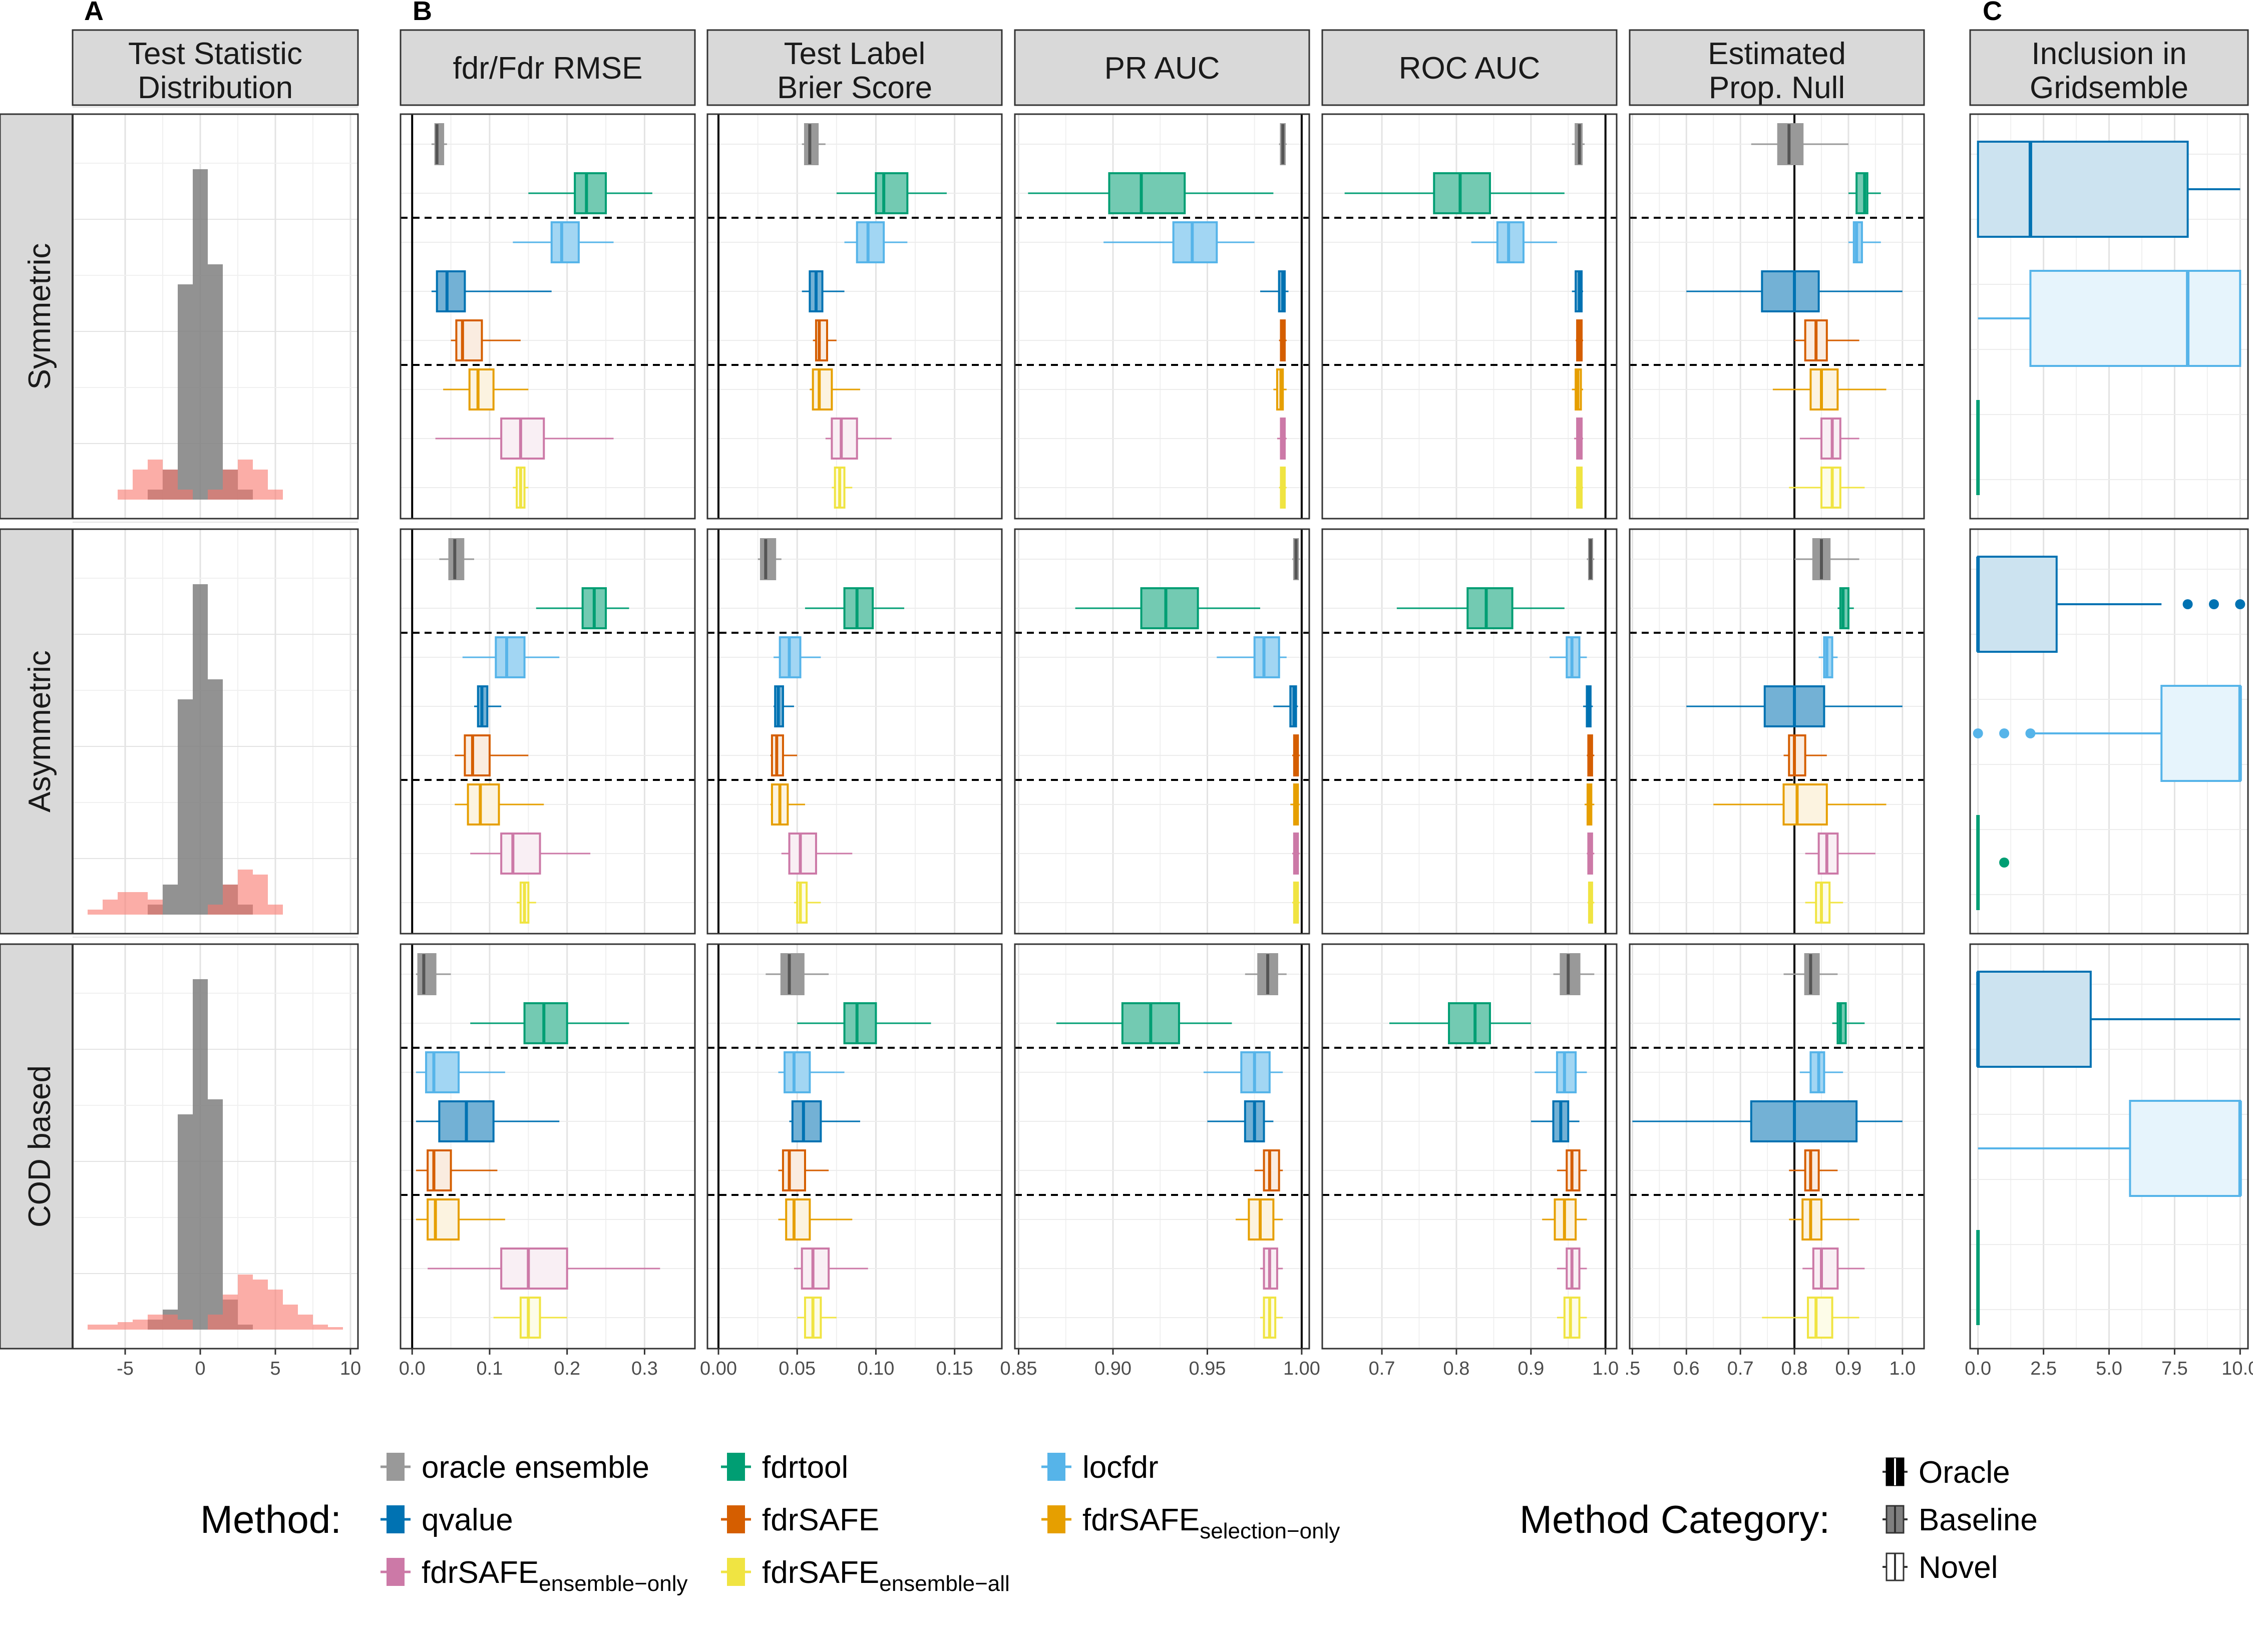 This screenshot has height=1652, width=2253. I want to click on metric-x-axis-1: 0.00 0.05 0.10 0.15, so click(837, 1364).